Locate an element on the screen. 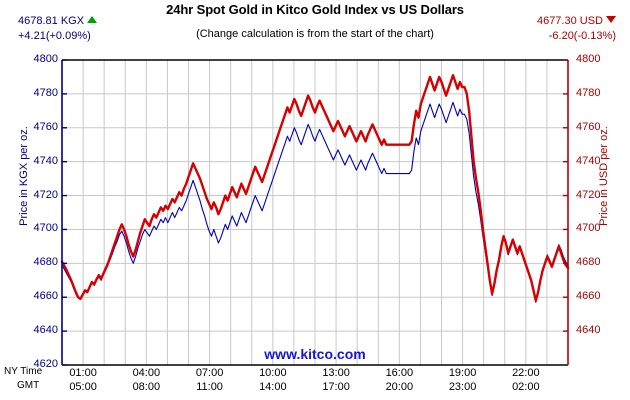 This screenshot has width=630, height=400. kitco-watermark: www.kitco.com is located at coordinates (315, 354).